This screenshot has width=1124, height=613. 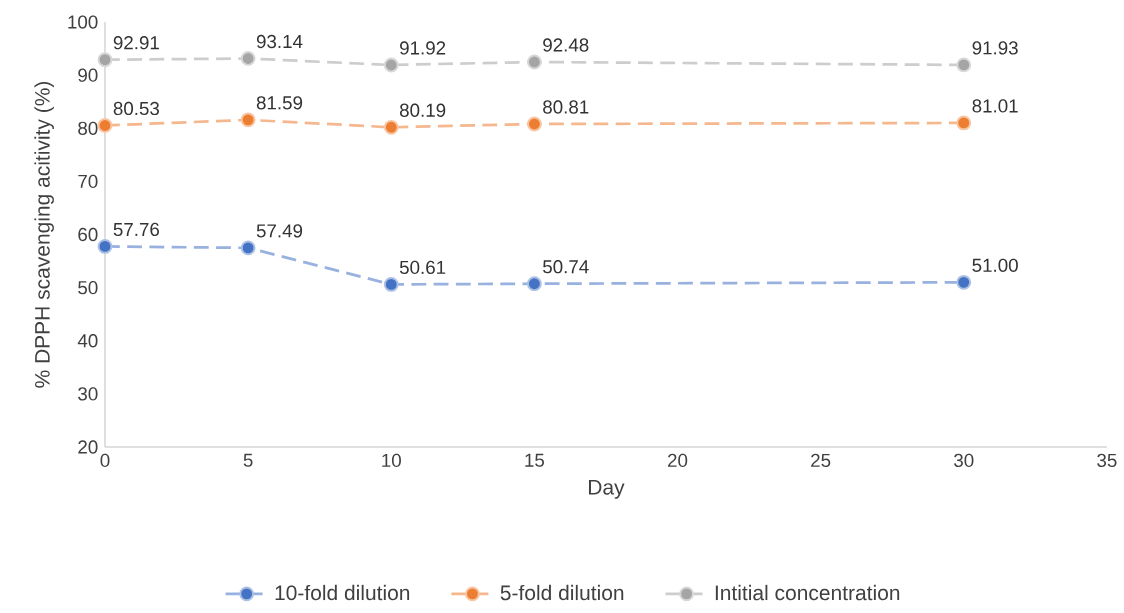 What do you see at coordinates (88, 447) in the screenshot?
I see `y-tick-label: 20` at bounding box center [88, 447].